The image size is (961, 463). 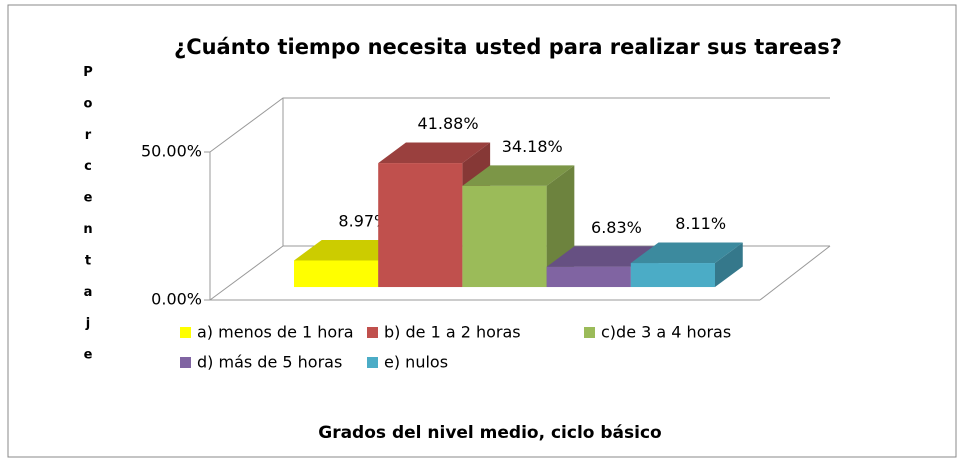 What do you see at coordinates (363, 220) in the screenshot?
I see `value-label: 8.97%` at bounding box center [363, 220].